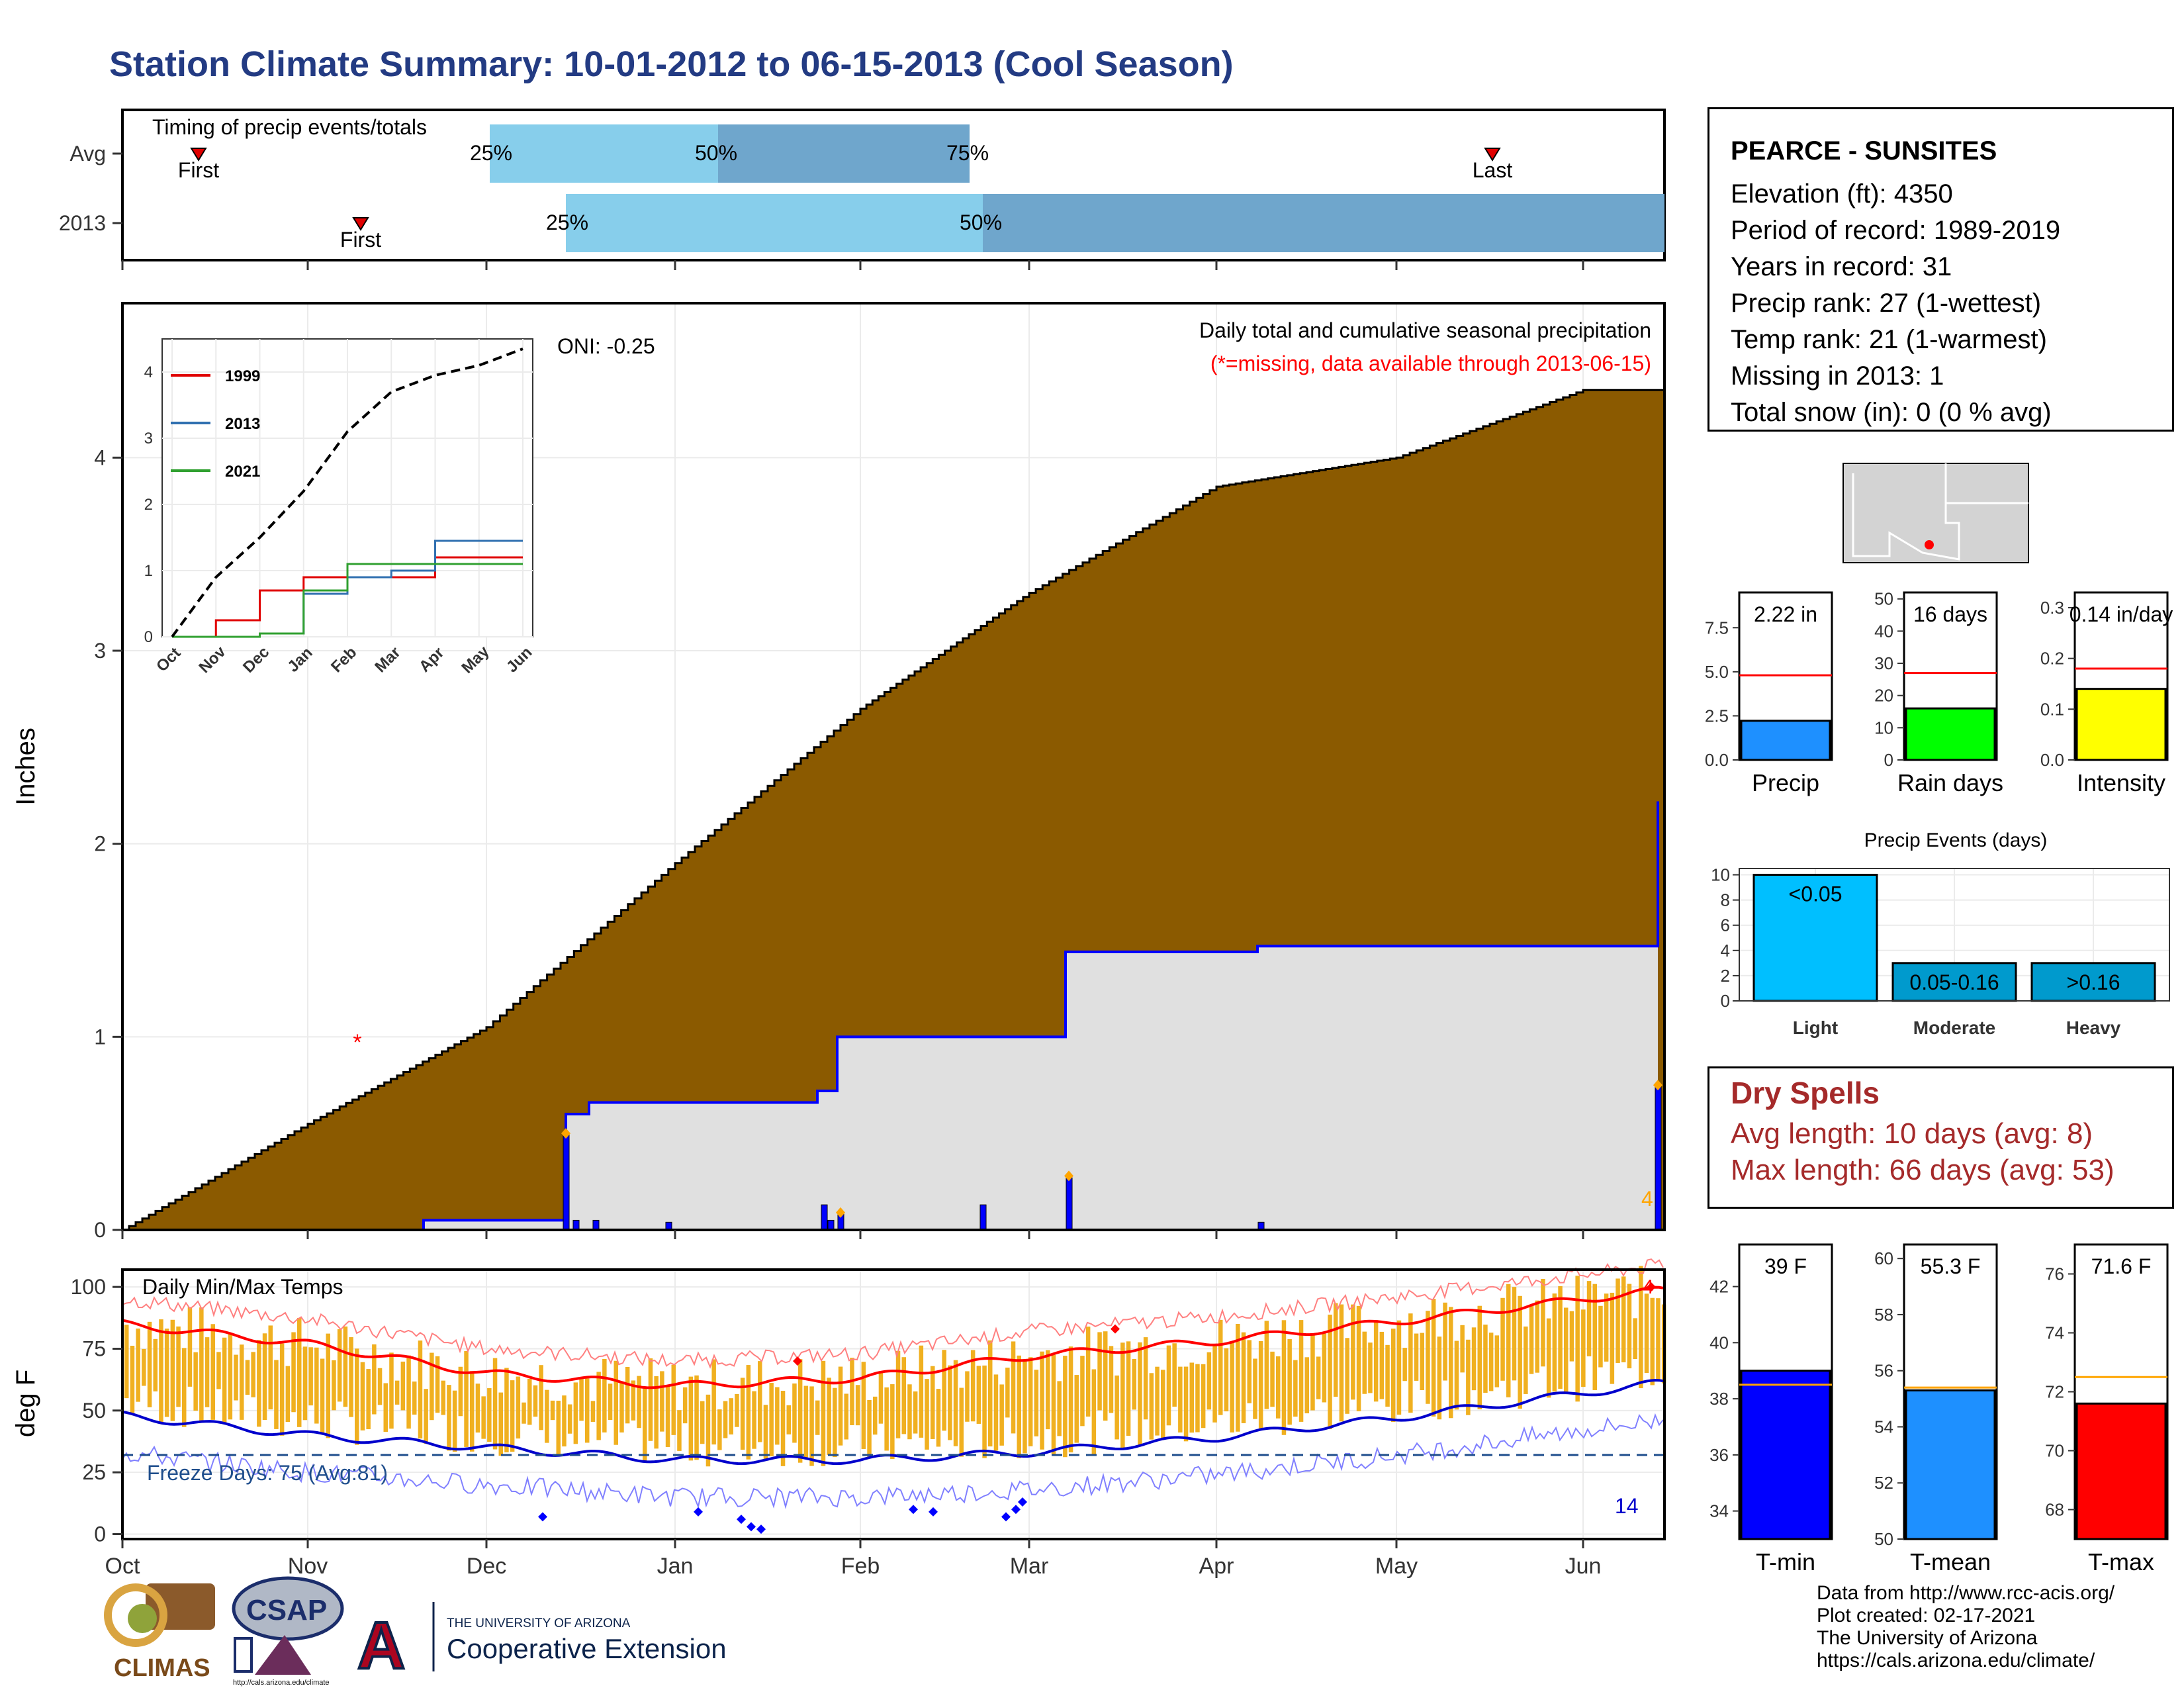 The image size is (2184, 1688). What do you see at coordinates (1926, 1615) in the screenshot?
I see `credit-line: Plot created: 02-17-2021` at bounding box center [1926, 1615].